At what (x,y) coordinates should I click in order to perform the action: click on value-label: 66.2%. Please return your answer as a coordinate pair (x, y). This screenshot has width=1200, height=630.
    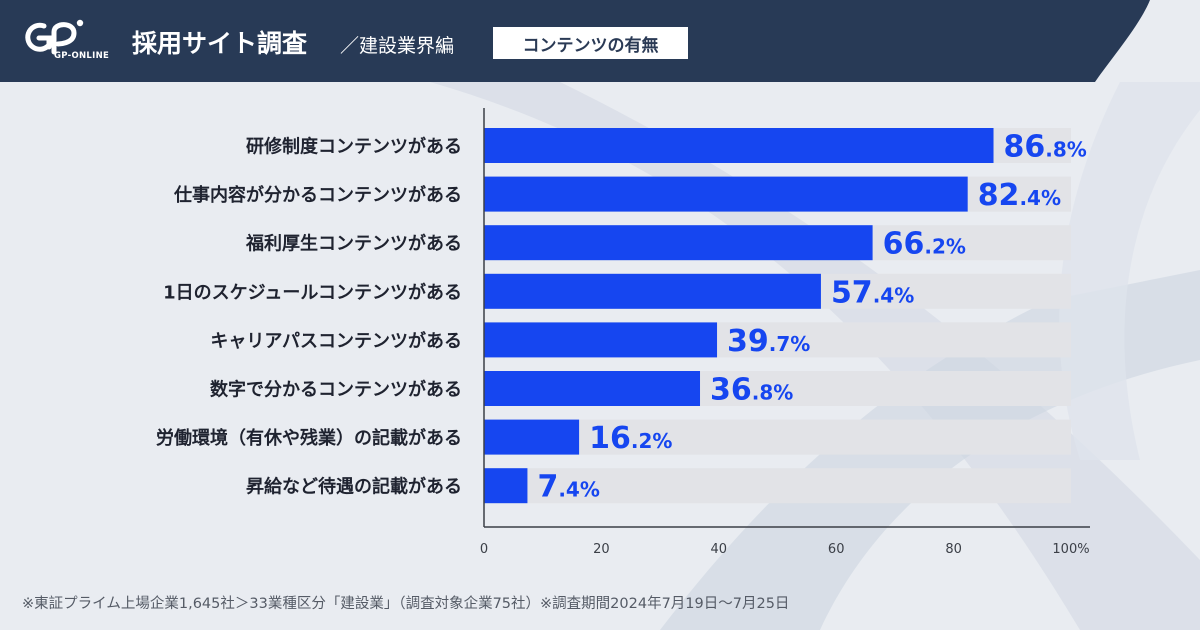
    Looking at the image, I should click on (924, 244).